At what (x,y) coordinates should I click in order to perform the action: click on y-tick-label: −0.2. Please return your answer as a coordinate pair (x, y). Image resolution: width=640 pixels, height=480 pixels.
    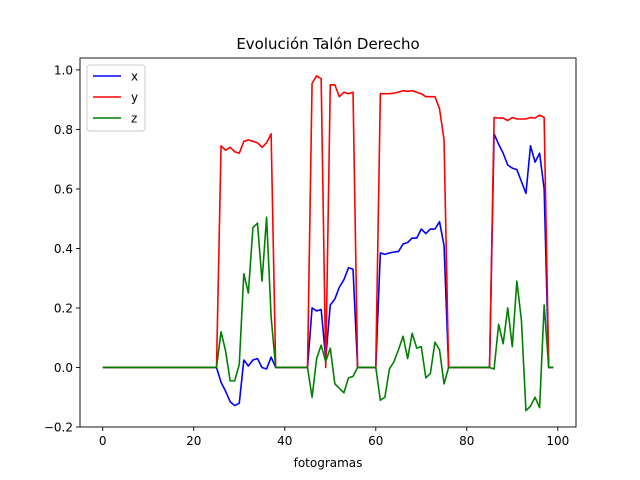
    Looking at the image, I should click on (58, 428).